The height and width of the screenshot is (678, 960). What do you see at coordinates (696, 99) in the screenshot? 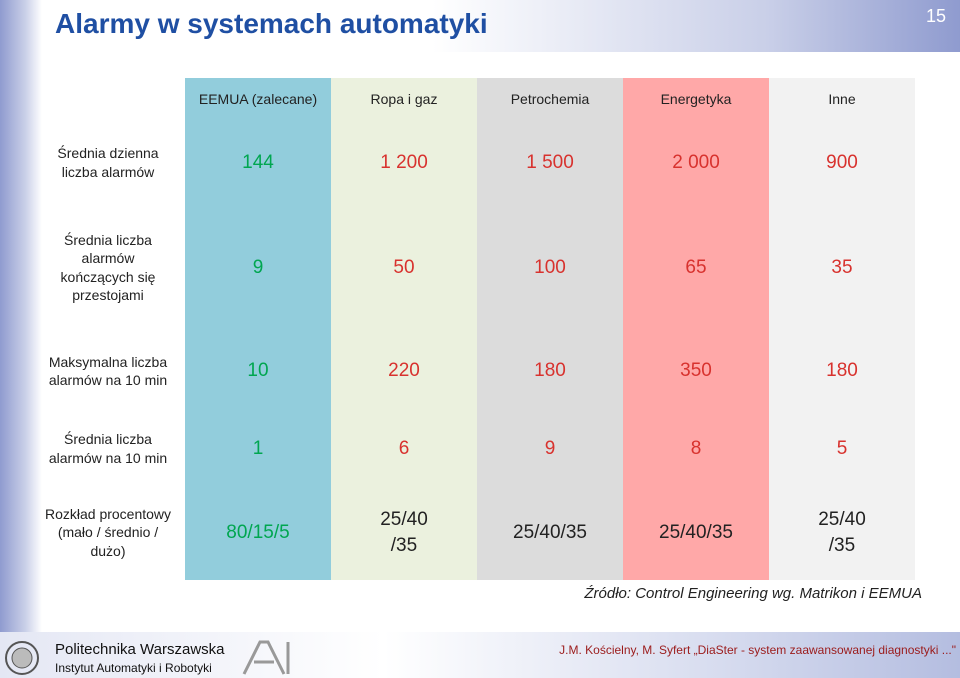
I see `column-header: Energetyka` at bounding box center [696, 99].